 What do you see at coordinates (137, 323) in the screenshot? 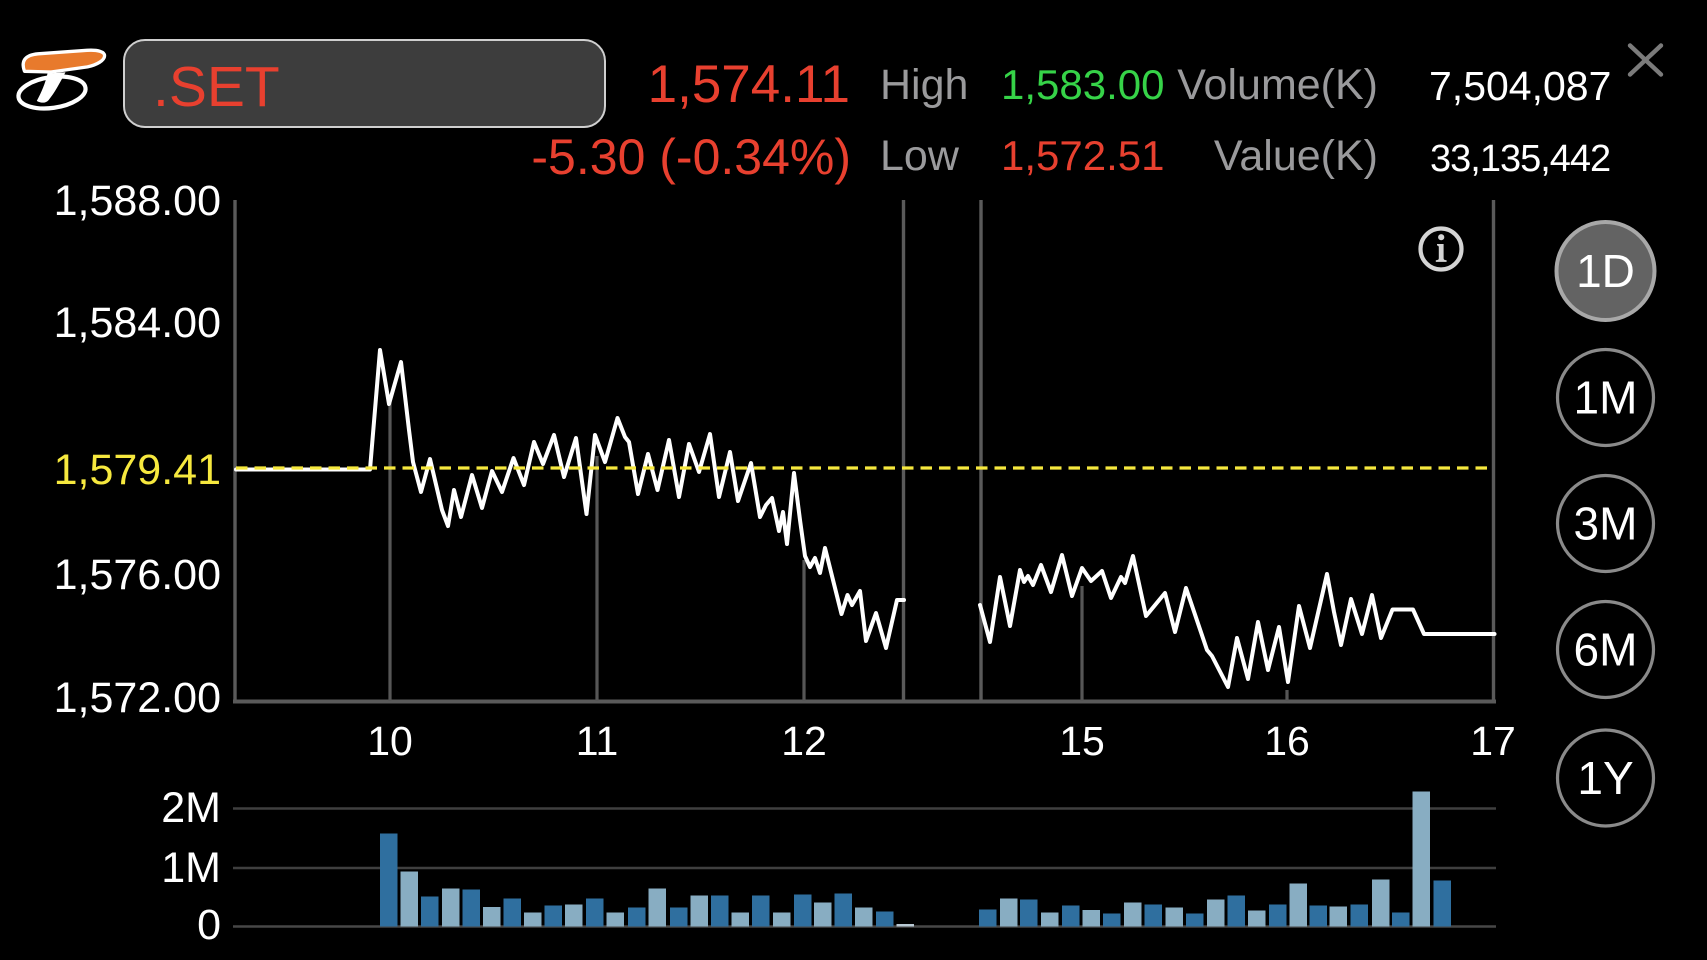
I see `svg-text: 1,584.00` at bounding box center [137, 323].